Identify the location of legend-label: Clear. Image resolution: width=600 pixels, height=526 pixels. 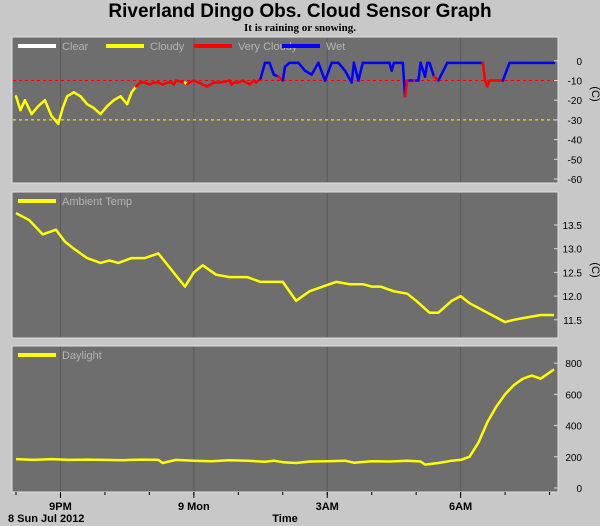
(75, 47).